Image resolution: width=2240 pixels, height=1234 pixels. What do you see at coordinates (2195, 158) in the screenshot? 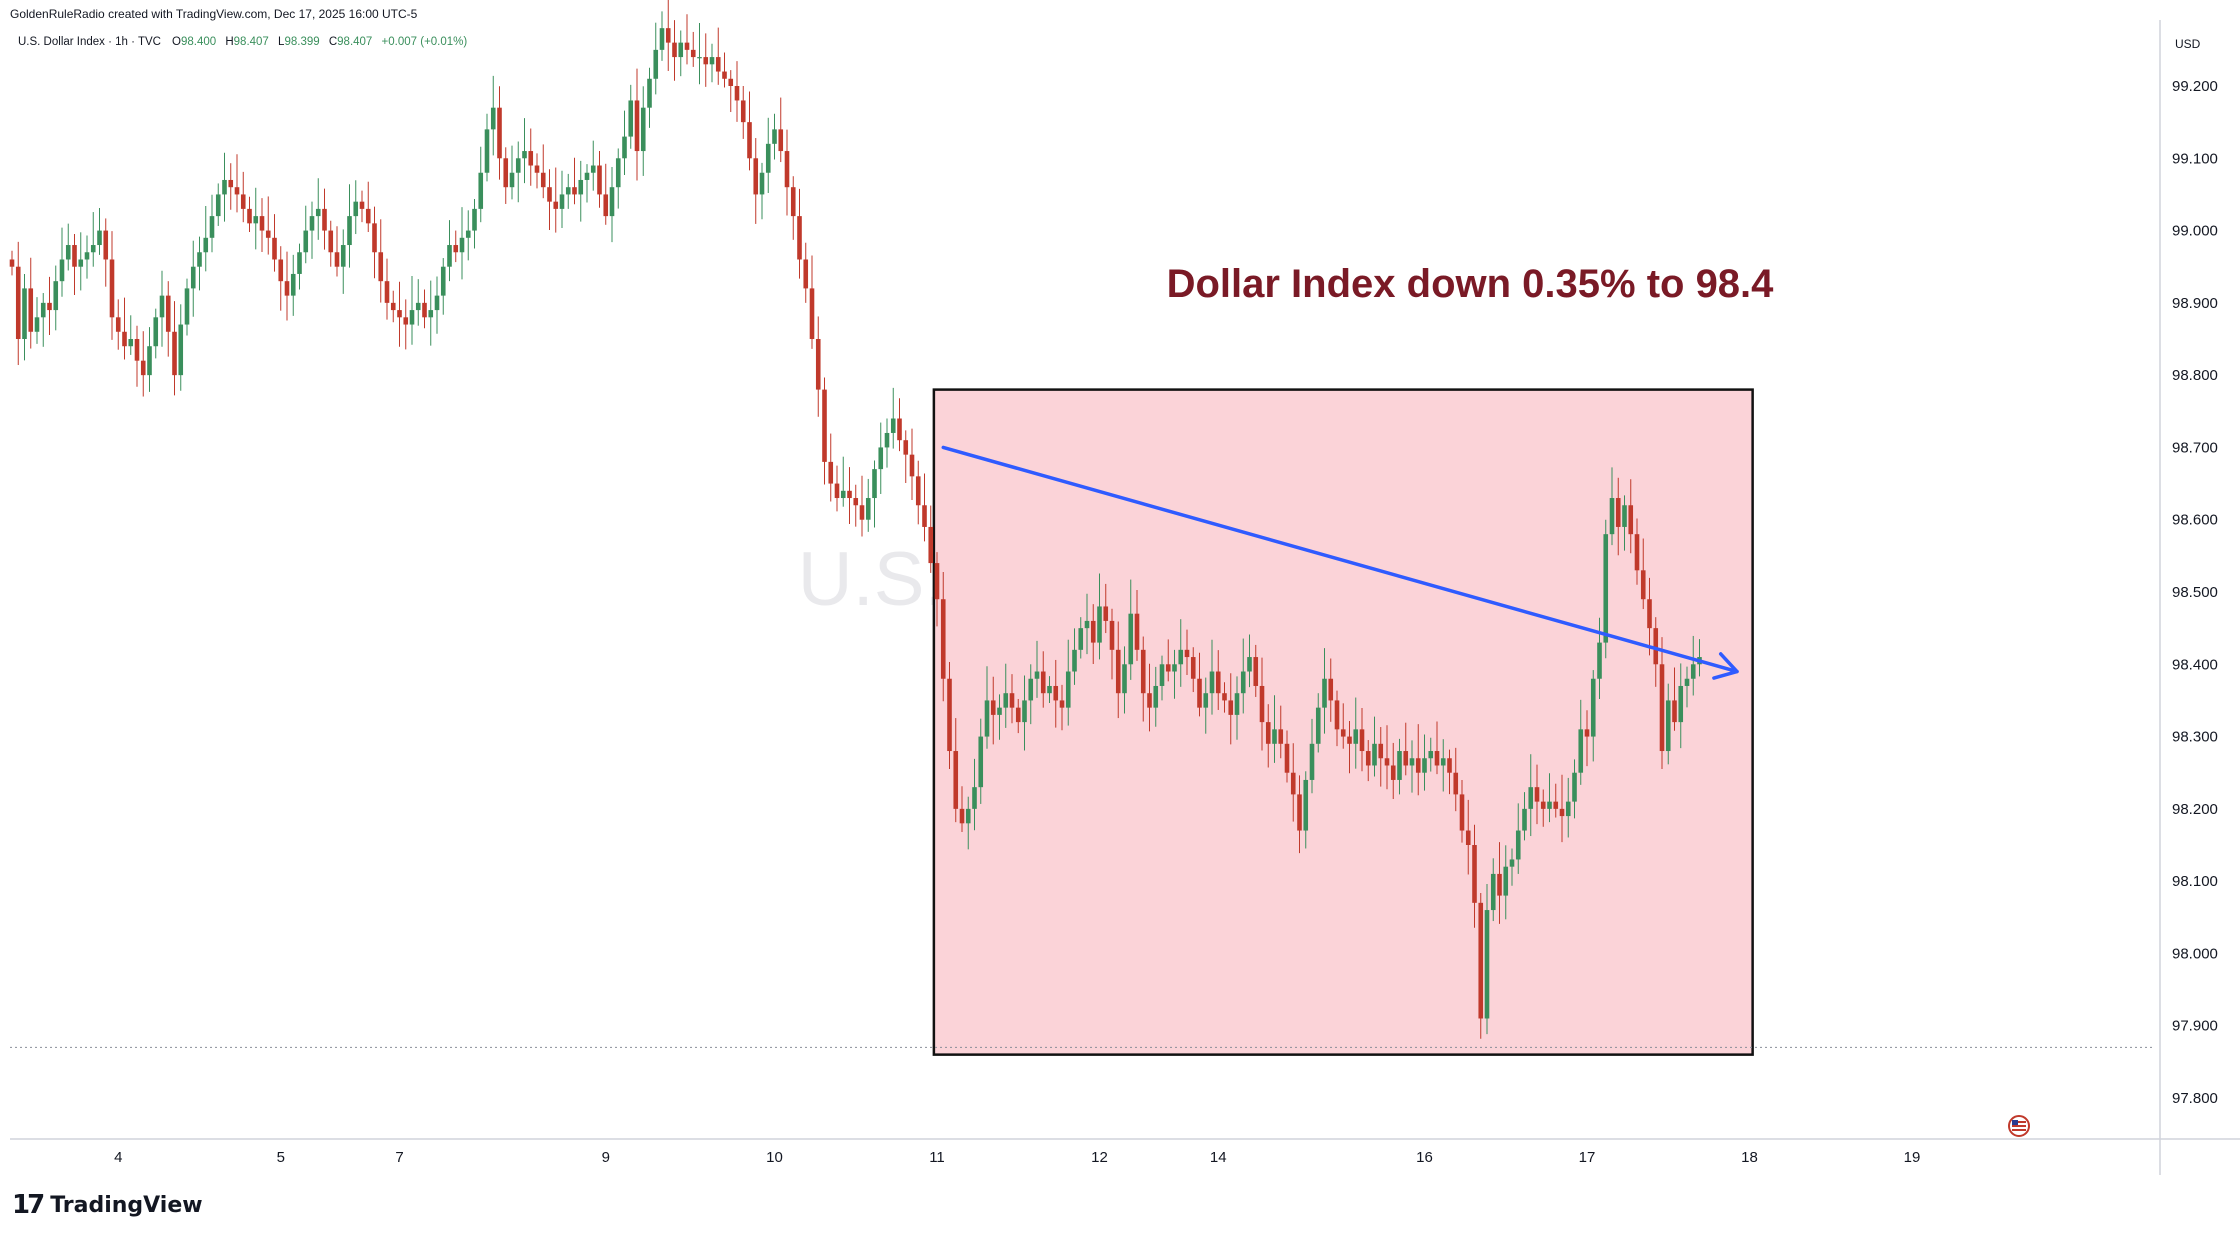
I see `price-tick-label: 99.100` at bounding box center [2195, 158].